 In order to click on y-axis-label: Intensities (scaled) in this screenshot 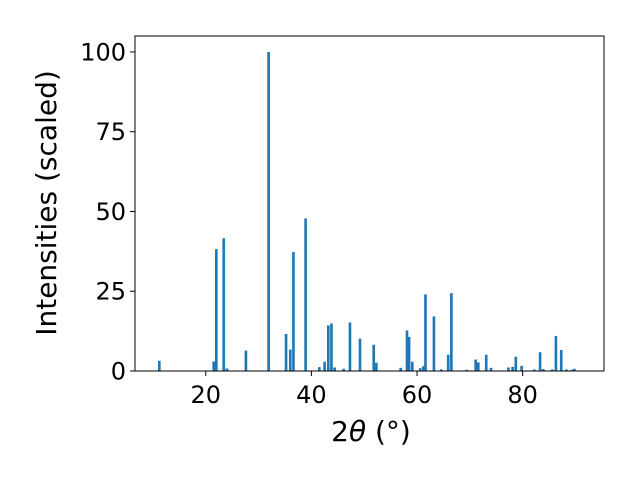, I will do `click(46, 203)`.